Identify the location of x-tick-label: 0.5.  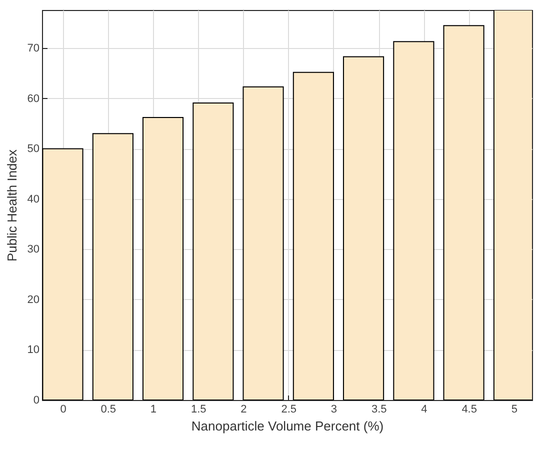
(108, 410).